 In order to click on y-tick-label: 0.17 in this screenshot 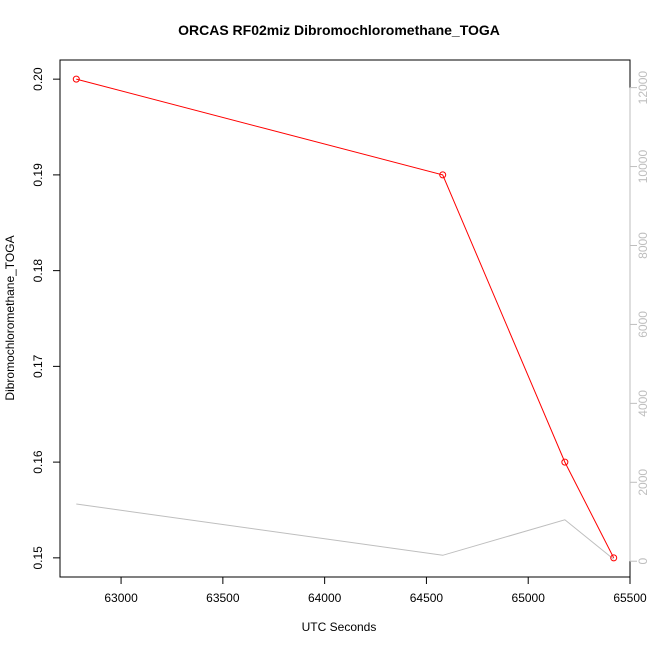, I will do `click(38, 366)`.